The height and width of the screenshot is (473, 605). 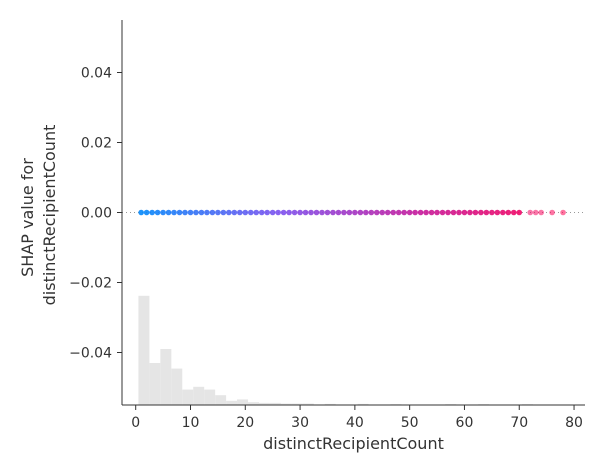 I want to click on x-axis-label: distinctRecipientCount, so click(x=353, y=443).